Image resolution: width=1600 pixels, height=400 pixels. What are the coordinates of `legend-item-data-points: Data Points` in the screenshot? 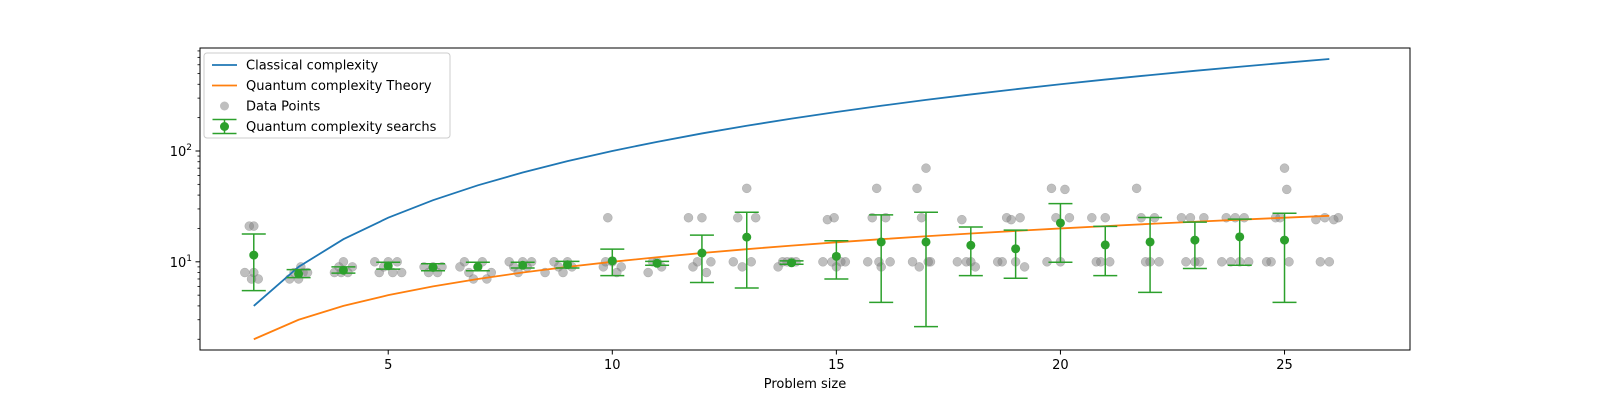 It's located at (270, 107).